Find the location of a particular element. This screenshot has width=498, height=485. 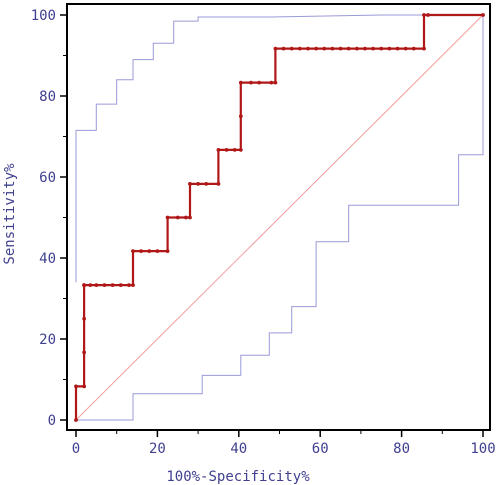

x-tick-label: 0 is located at coordinates (76, 449).